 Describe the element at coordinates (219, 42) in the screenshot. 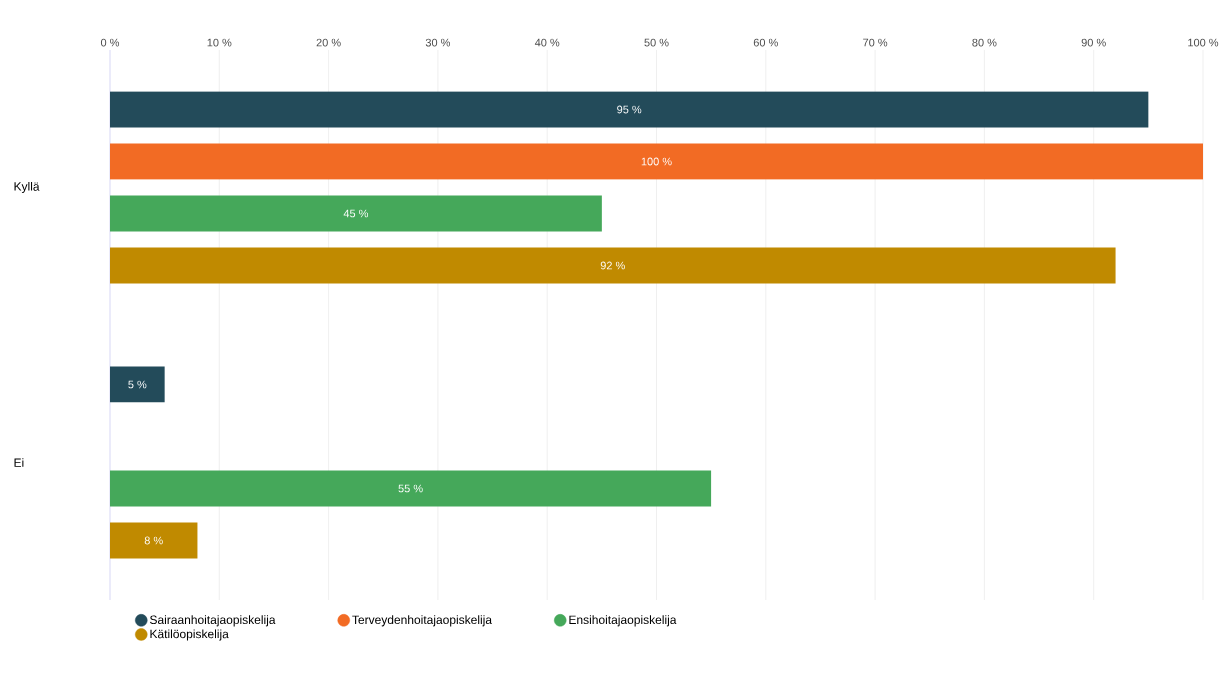

I see `x-tick-label: 10 %` at that location.